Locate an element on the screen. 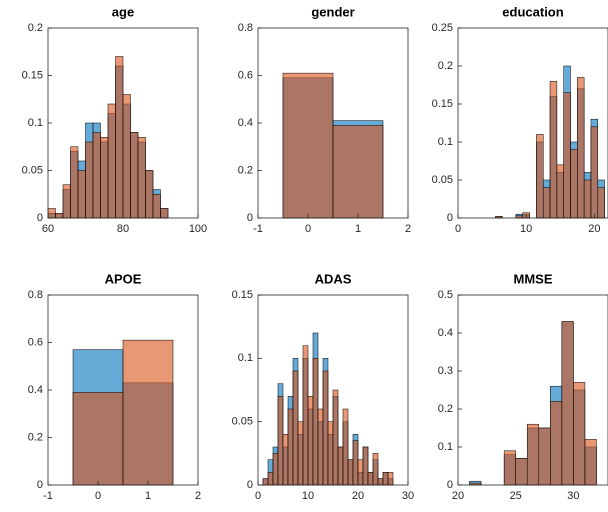 The height and width of the screenshot is (512, 608). chart-title: ADAS is located at coordinates (333, 278).